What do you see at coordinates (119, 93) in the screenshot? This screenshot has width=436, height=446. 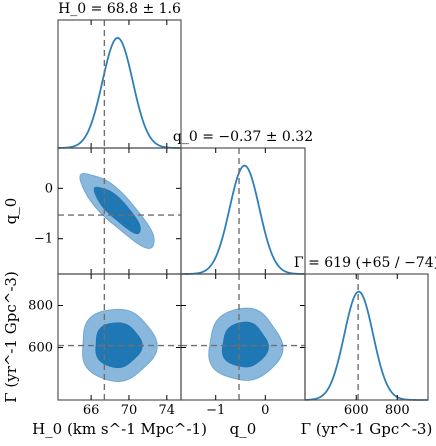 I see `marginal-curve-H0` at bounding box center [119, 93].